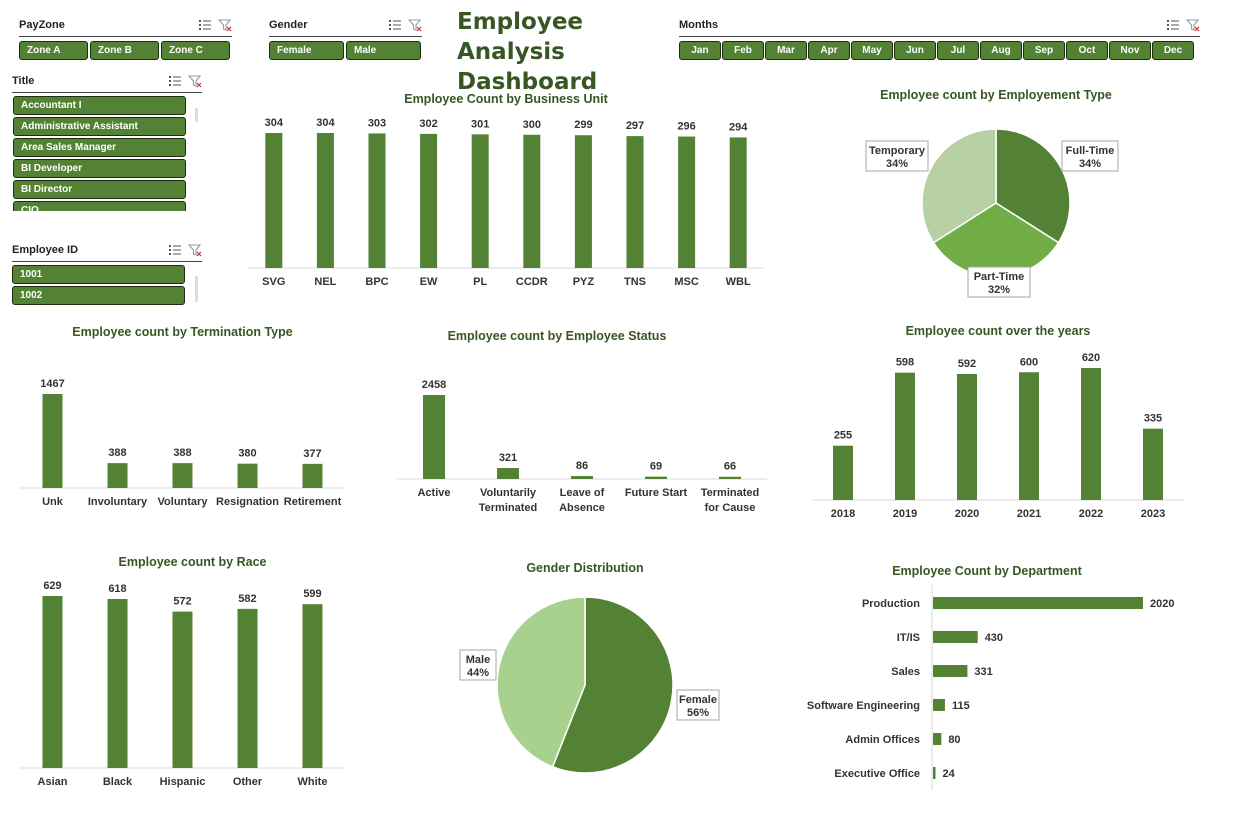  What do you see at coordinates (915, 50) in the screenshot?
I see `month-option: Jun` at bounding box center [915, 50].